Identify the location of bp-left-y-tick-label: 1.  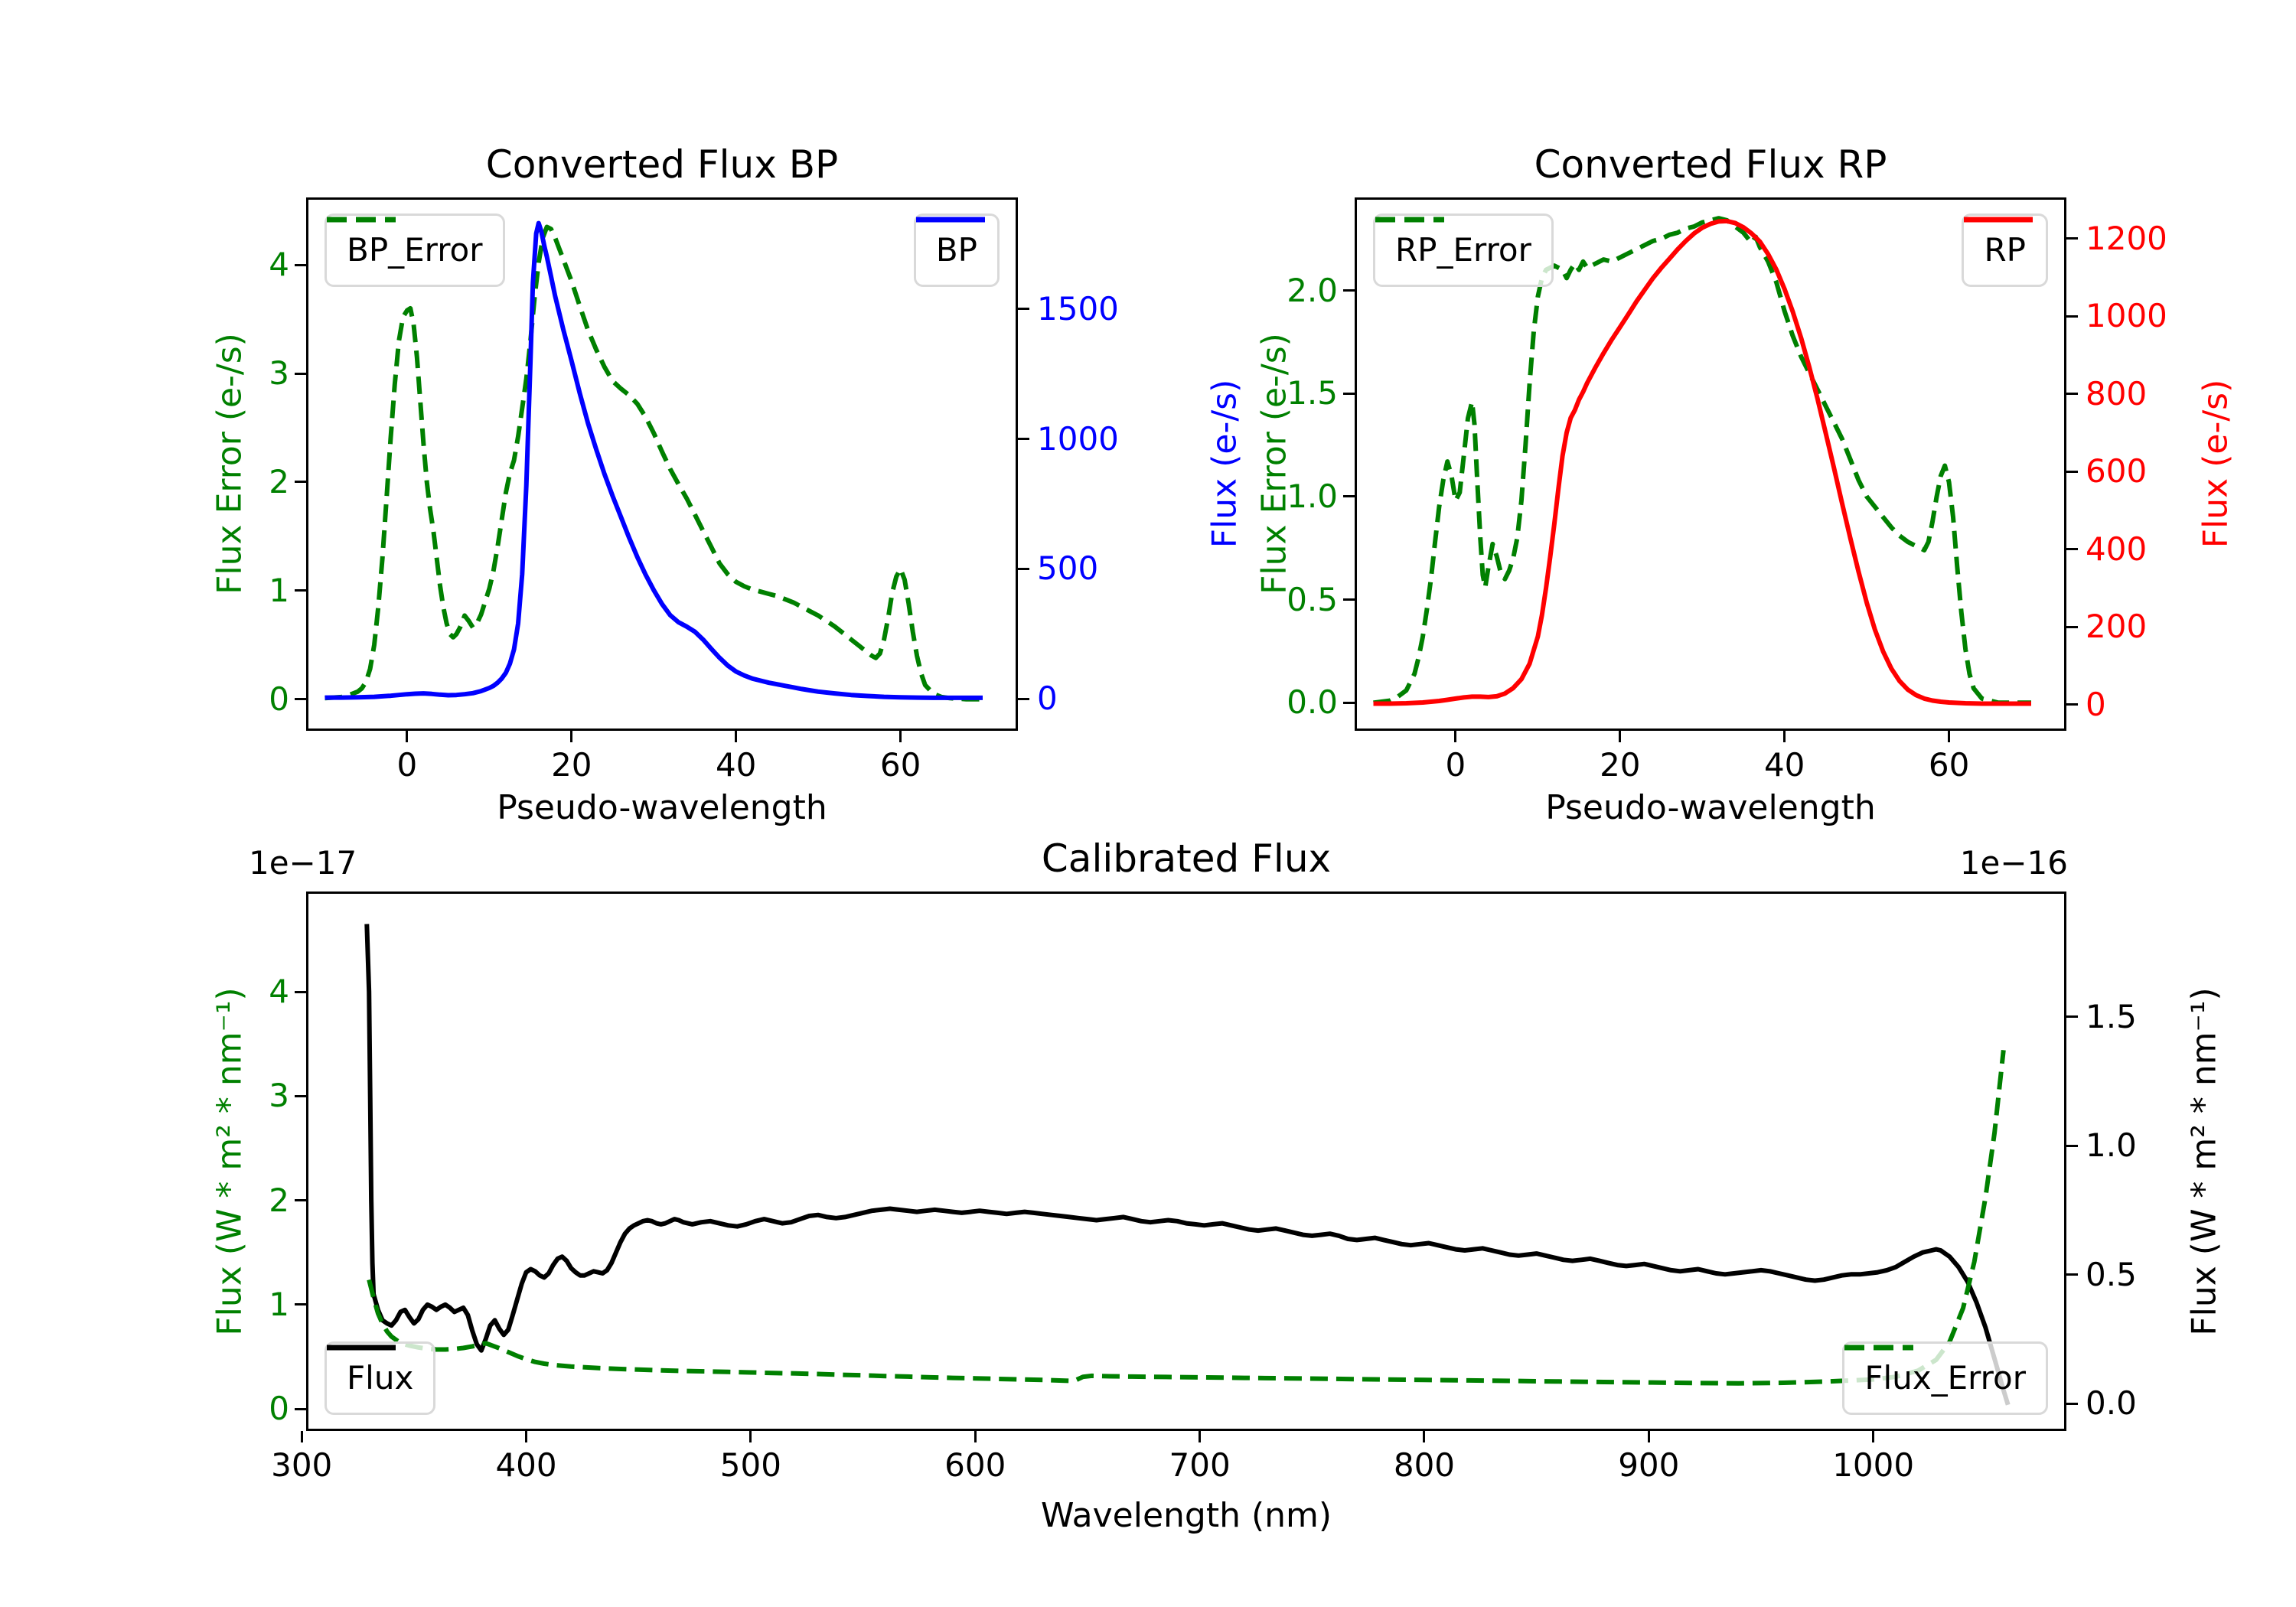
(279, 590).